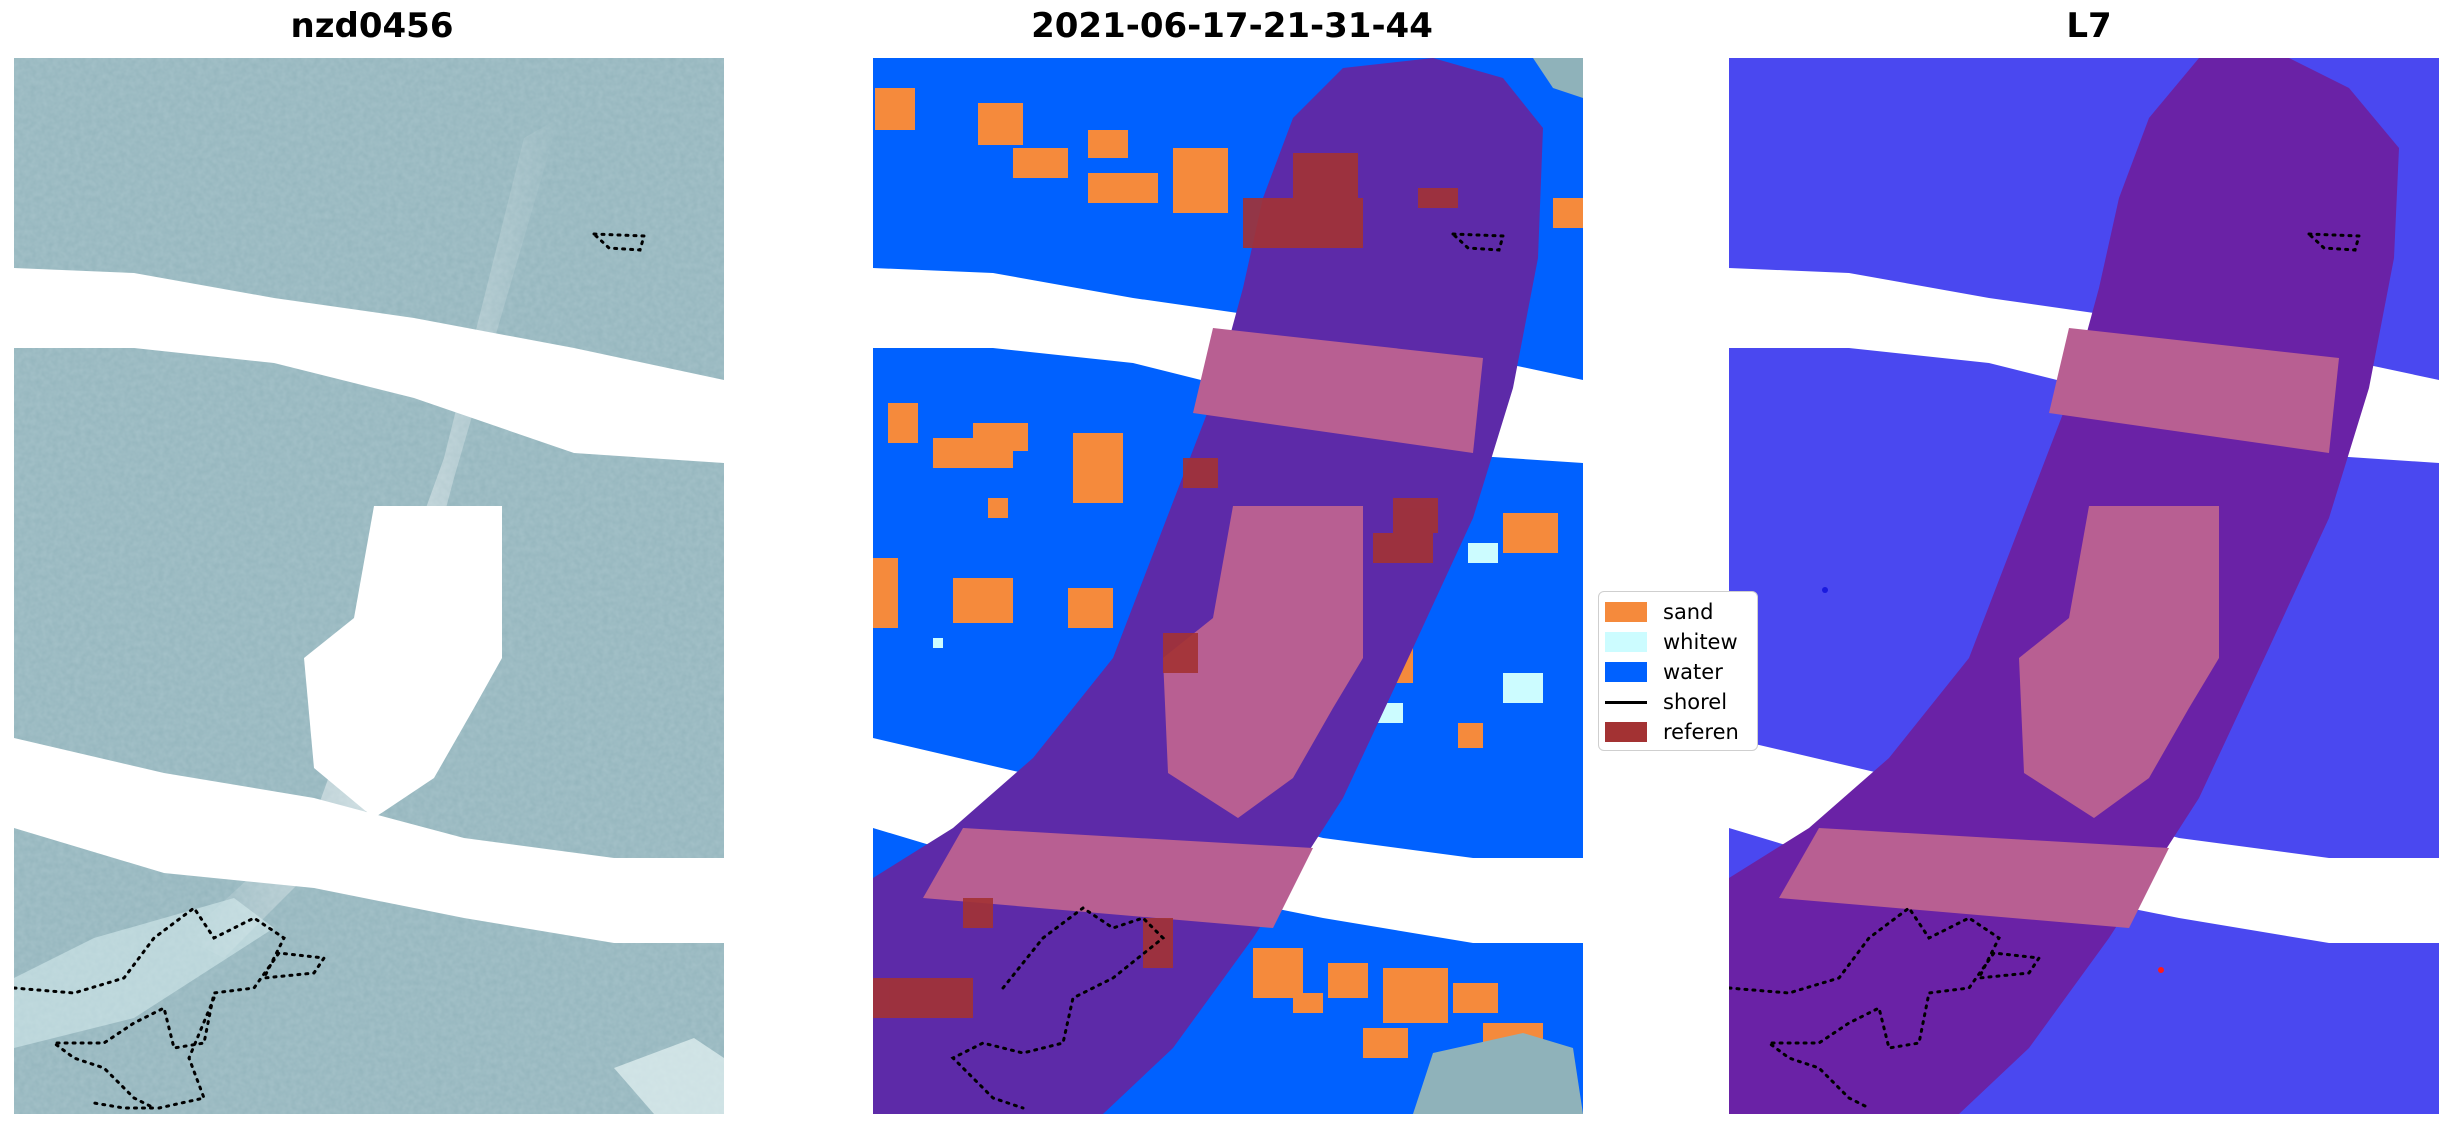 This screenshot has width=2460, height=1129. I want to click on nodata-hole, so click(403, 662).